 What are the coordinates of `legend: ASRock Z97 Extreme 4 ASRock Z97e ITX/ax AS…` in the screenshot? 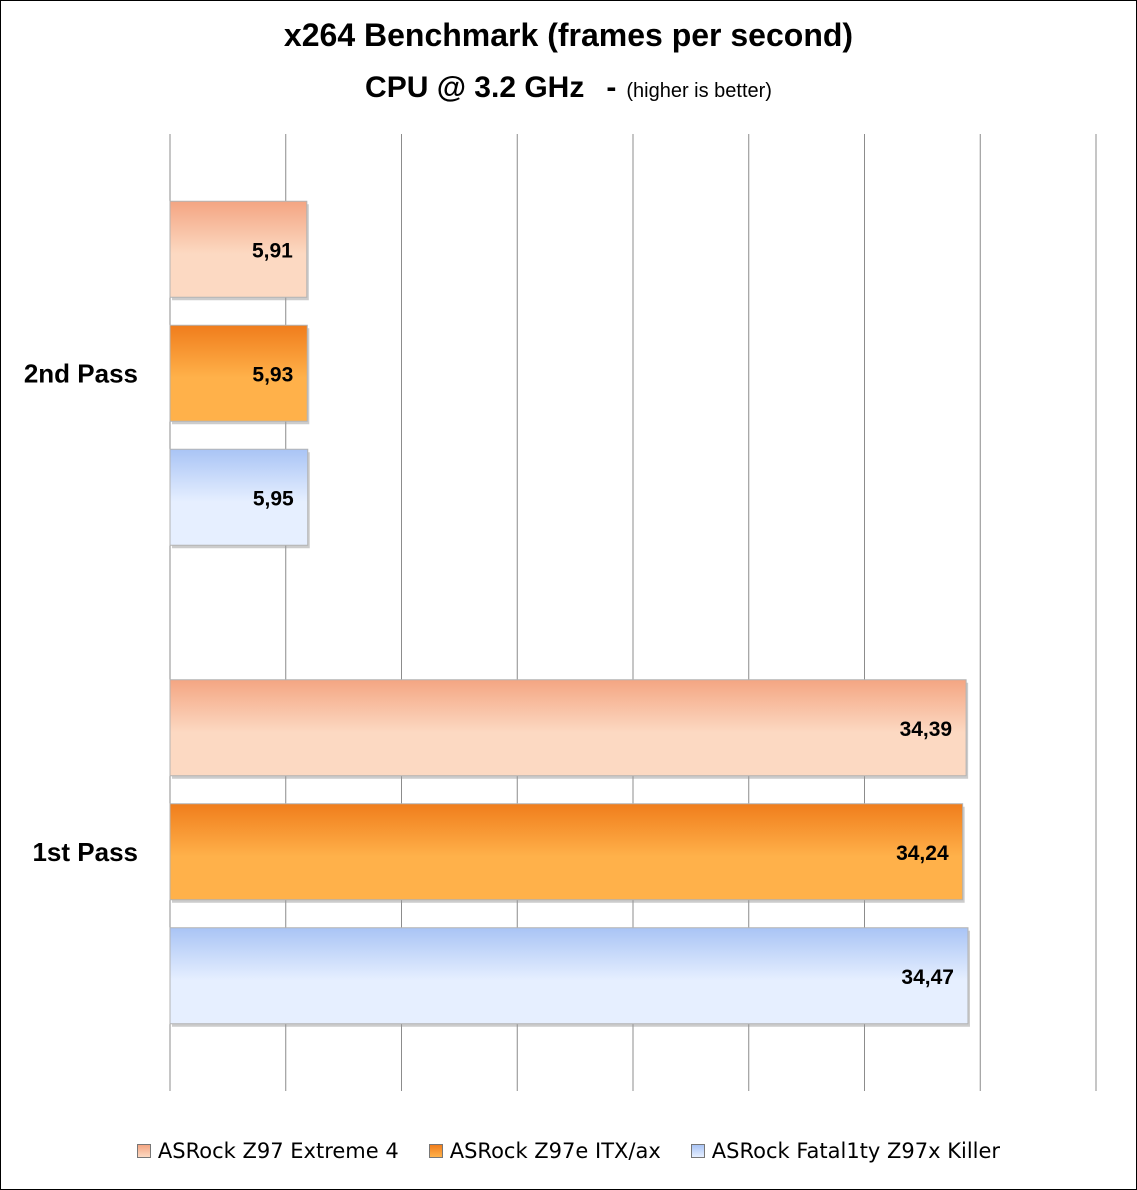 It's located at (568, 1151).